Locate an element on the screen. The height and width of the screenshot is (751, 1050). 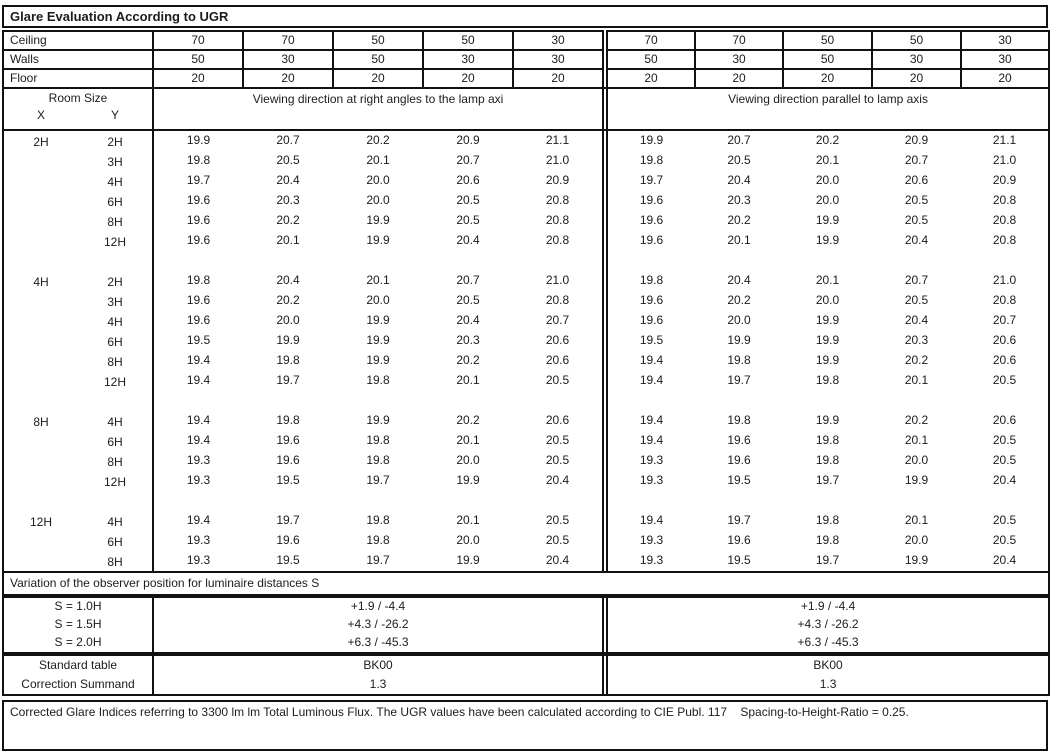
room-y-value: 6H is located at coordinates (115, 441).